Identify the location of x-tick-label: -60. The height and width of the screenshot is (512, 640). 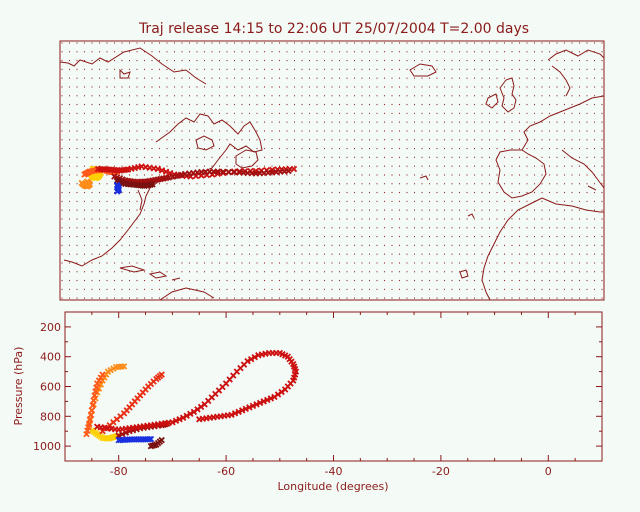
(226, 471).